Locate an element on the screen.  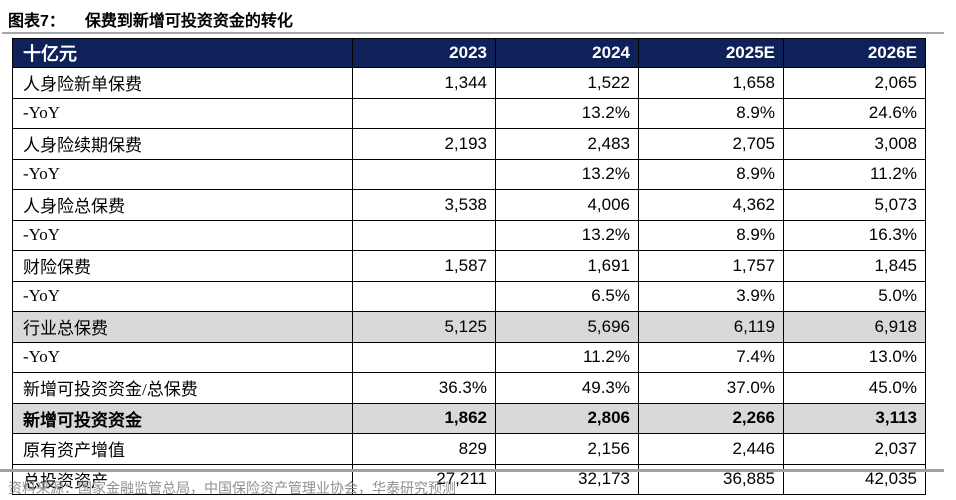
title-underline is located at coordinates (473, 33).